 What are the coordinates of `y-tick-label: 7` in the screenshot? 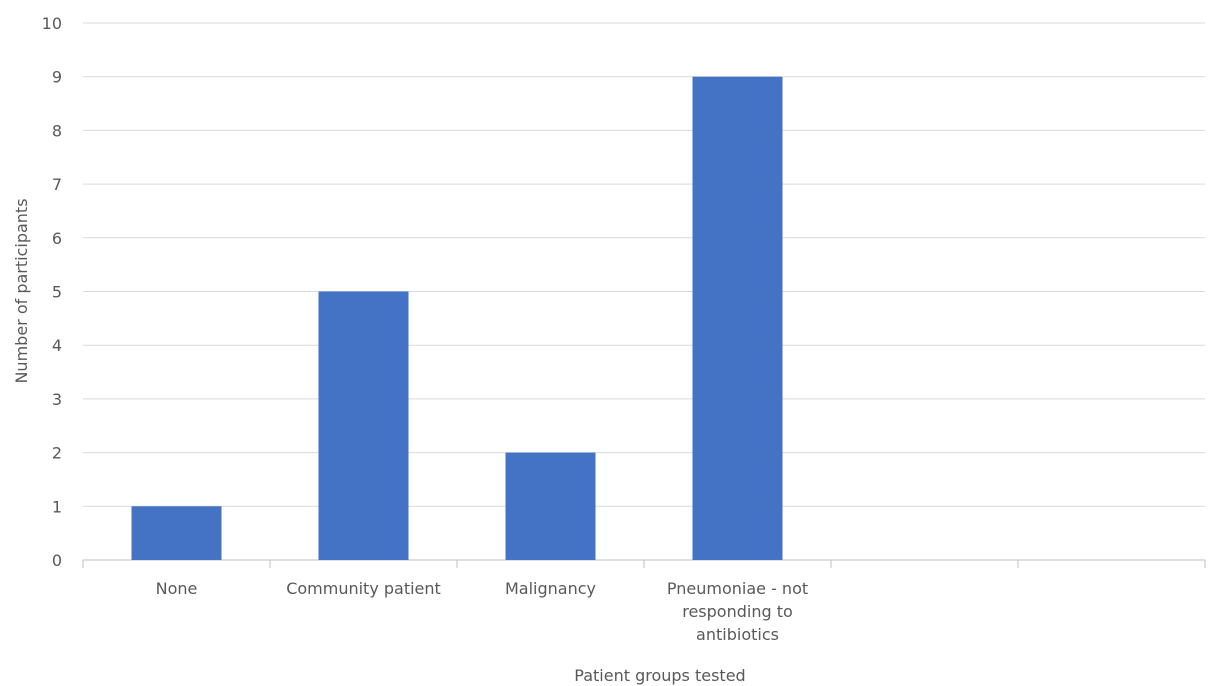 It's located at (57, 184).